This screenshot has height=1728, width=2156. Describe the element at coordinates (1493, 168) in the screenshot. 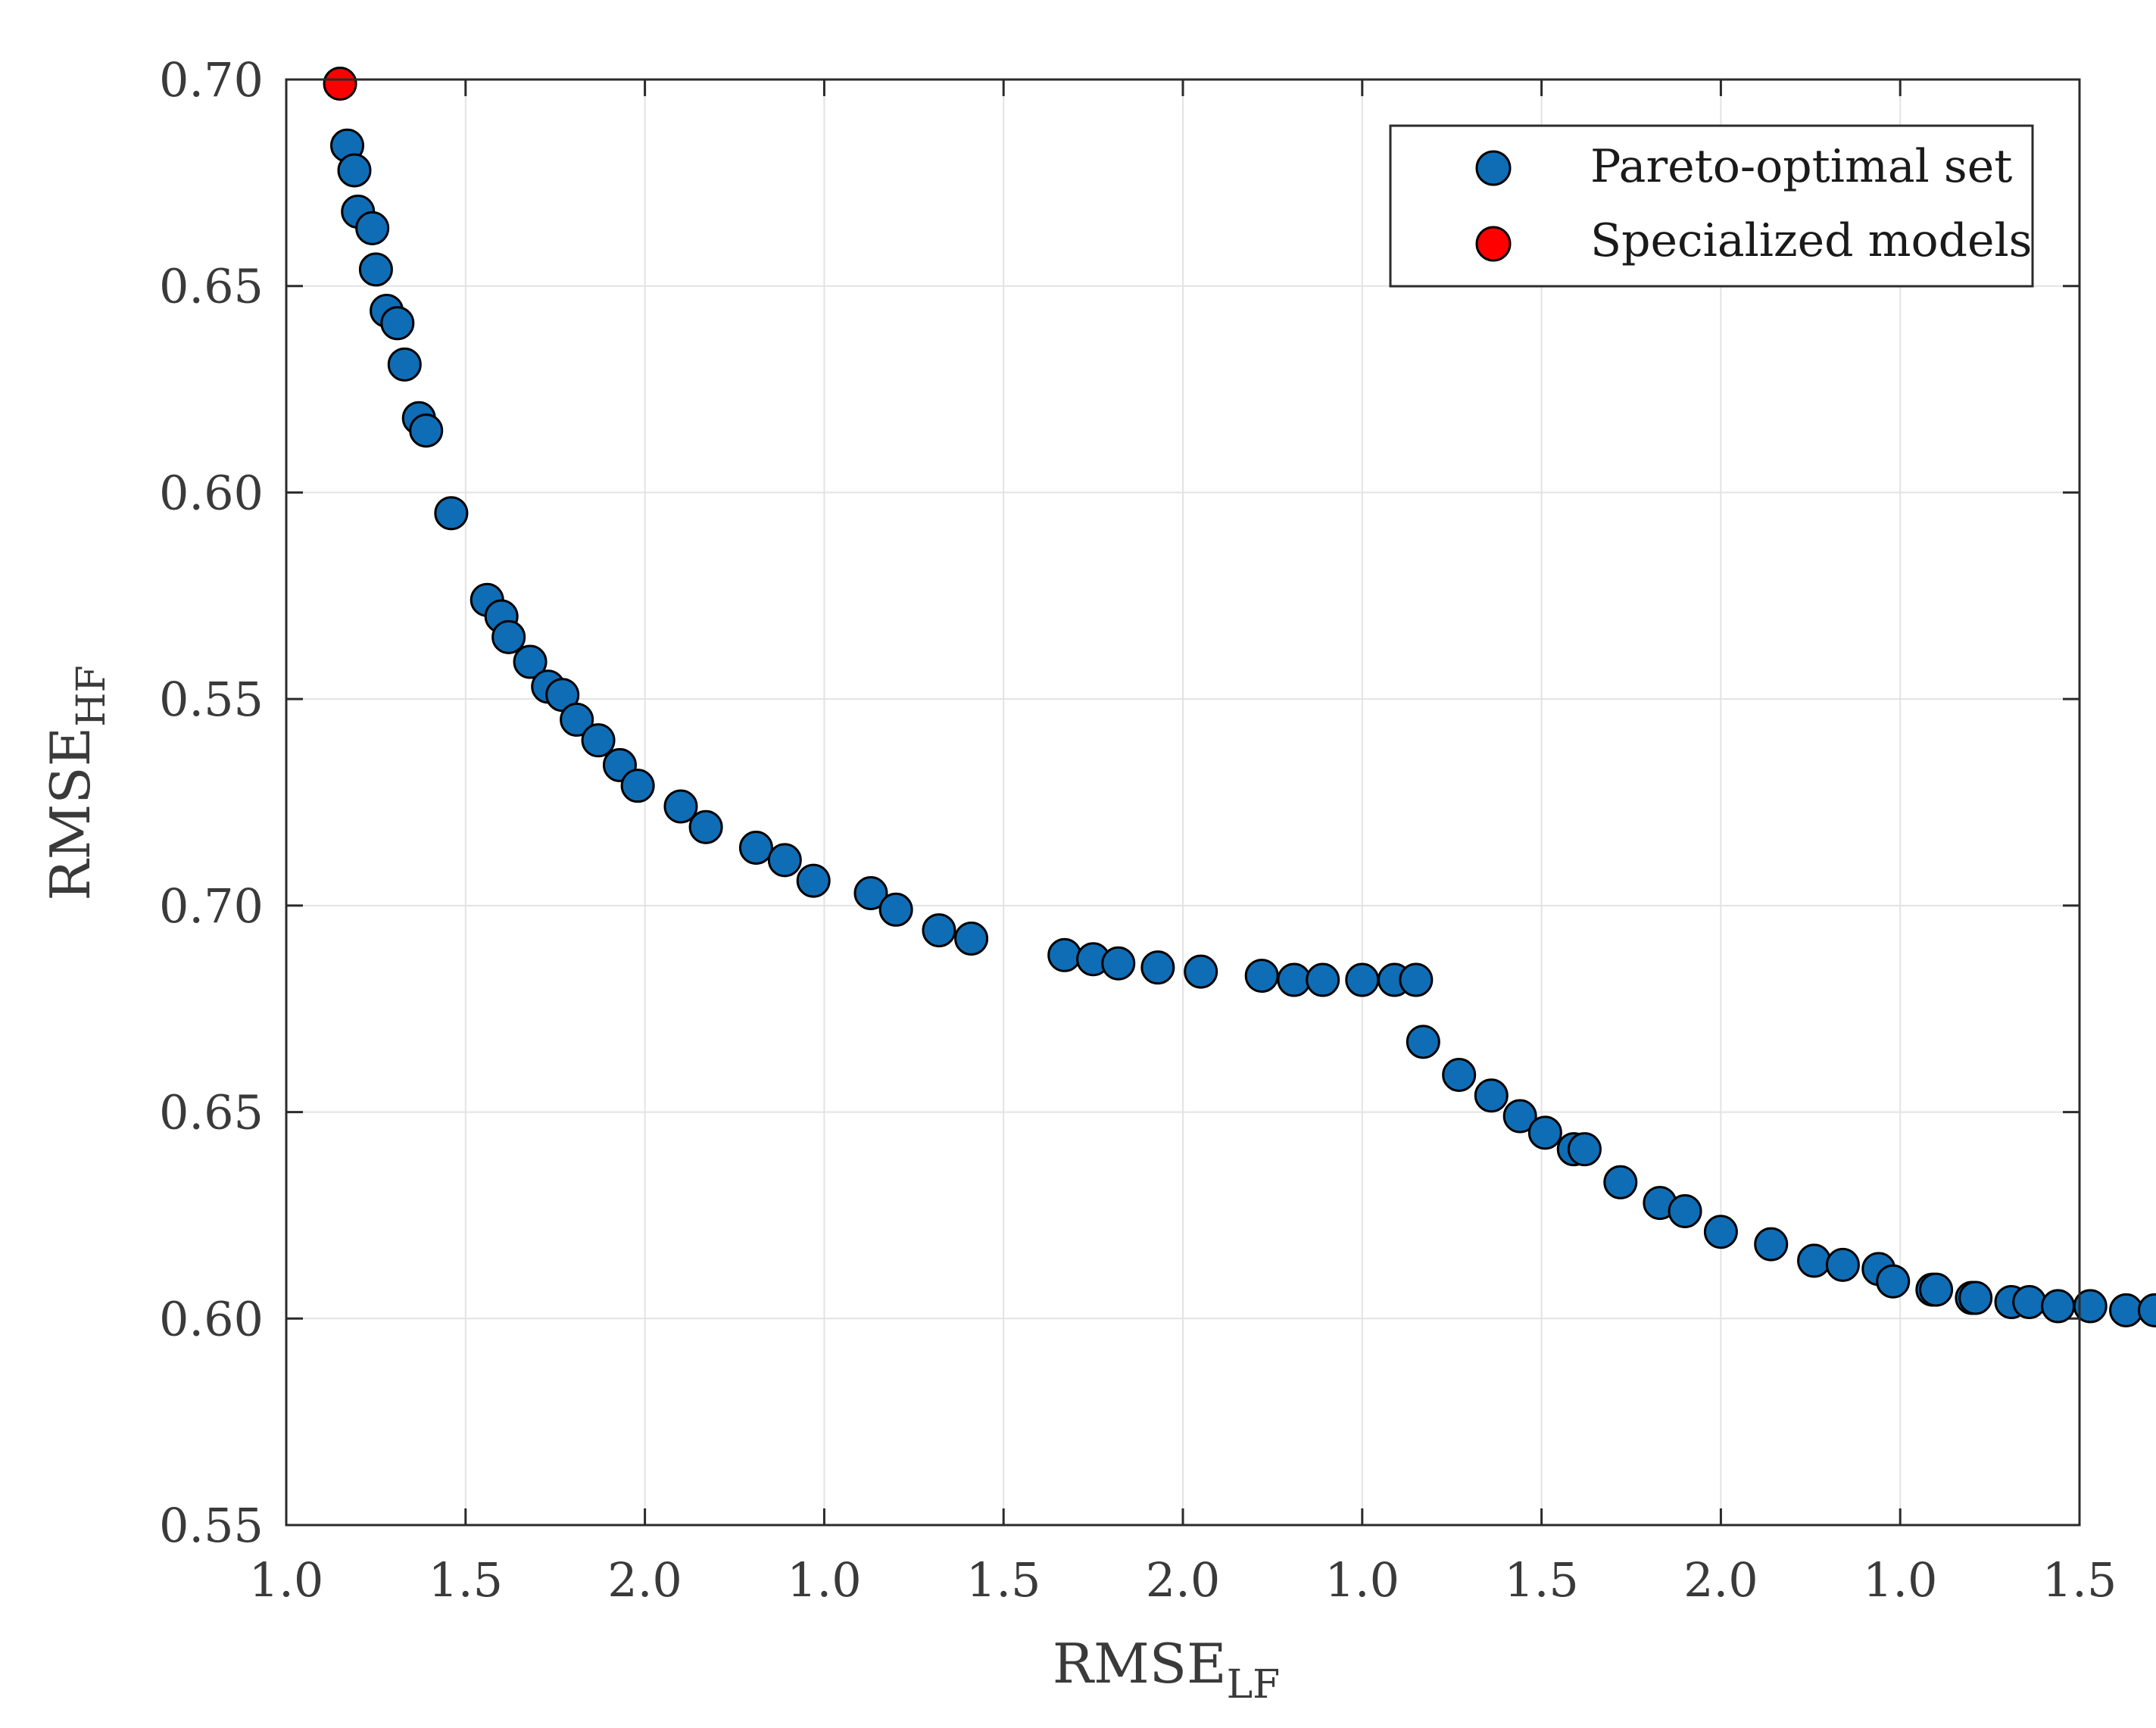

I see `legend-marker-pareto` at that location.